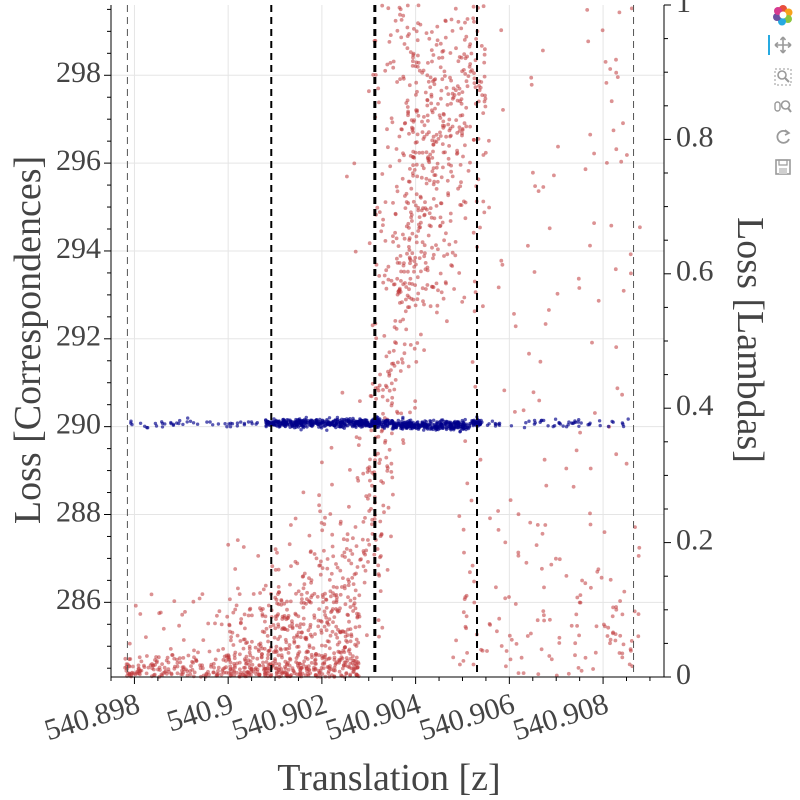 The height and width of the screenshot is (800, 800). What do you see at coordinates (769, 45) in the screenshot?
I see `active-tool-indicator` at bounding box center [769, 45].